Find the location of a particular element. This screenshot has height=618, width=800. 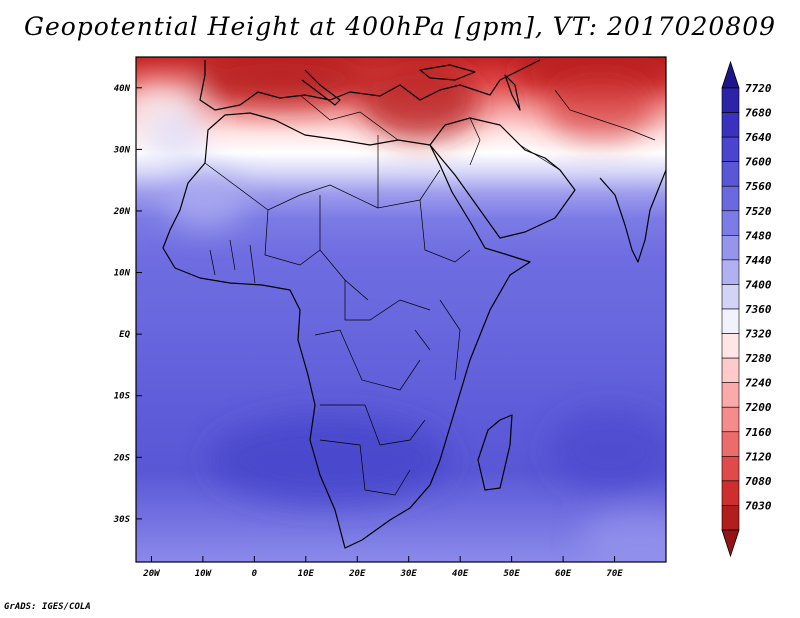

lon-tick-label: 50E is located at coordinates (511, 574).